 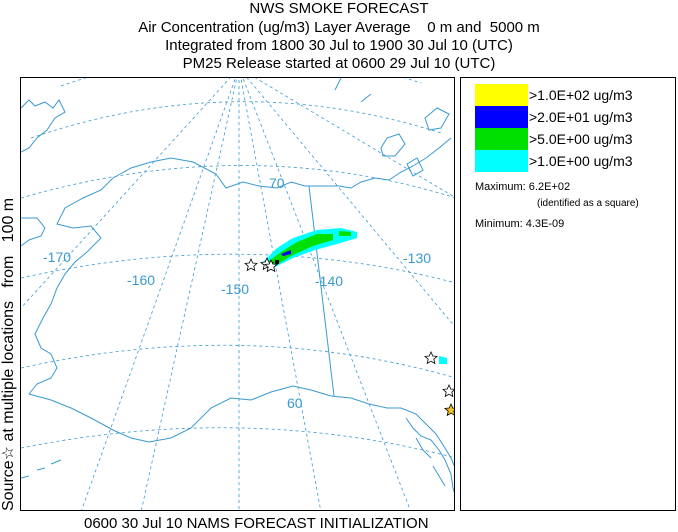 I want to click on legend-label: >1.0E+00 ug/m3, so click(x=581, y=161).